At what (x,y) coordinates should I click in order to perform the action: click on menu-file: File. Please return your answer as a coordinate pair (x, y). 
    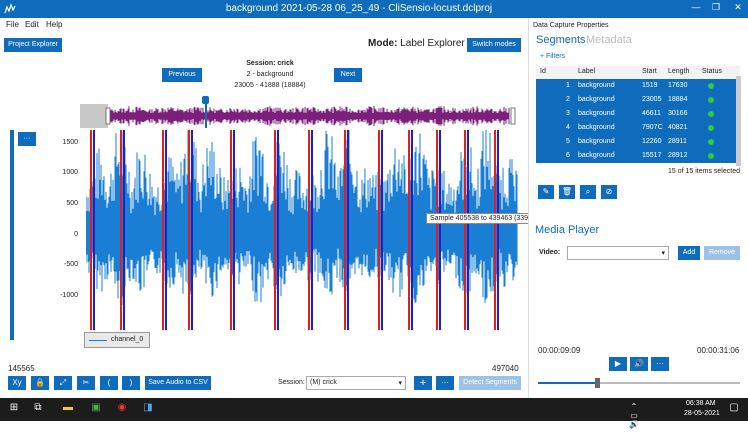
    Looking at the image, I should click on (12, 24).